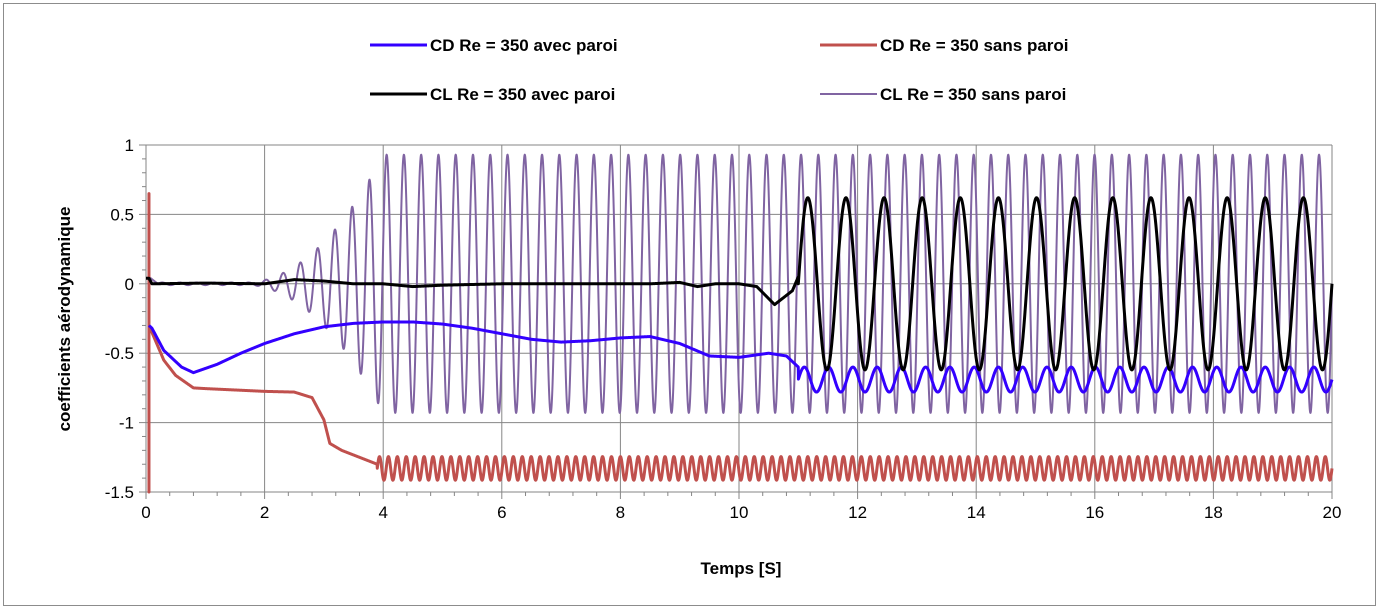  I want to click on legend-entry-cd-avec: CD Re = 350 avec paroi, so click(494, 45).